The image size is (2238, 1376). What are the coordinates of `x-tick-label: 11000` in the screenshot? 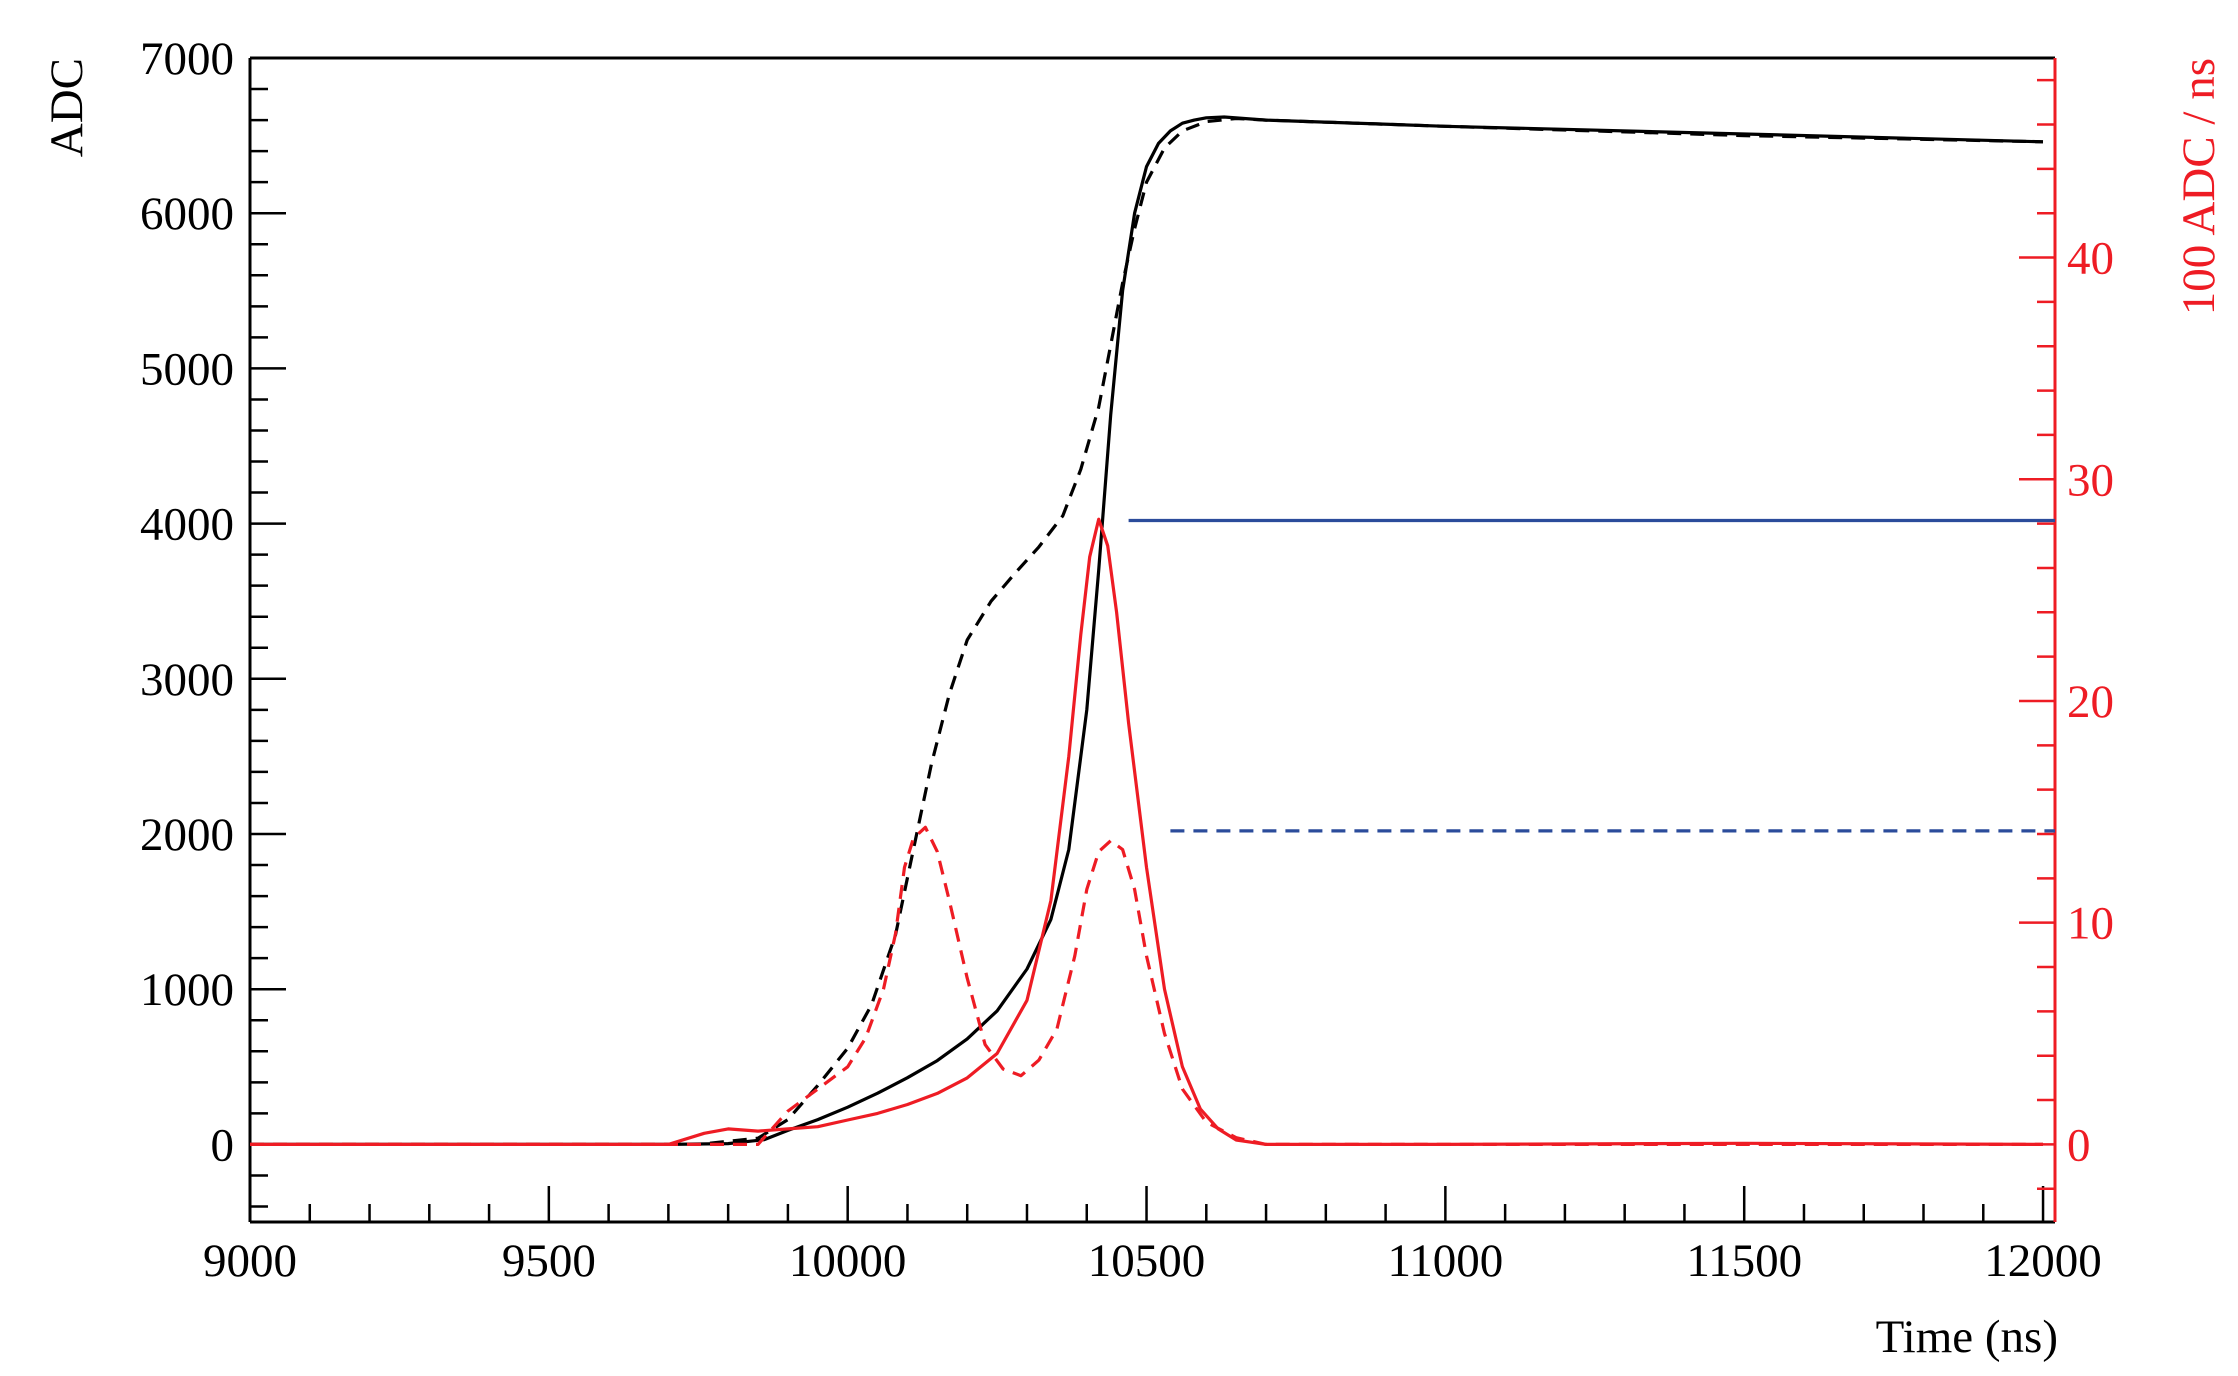 It's located at (1445, 1261).